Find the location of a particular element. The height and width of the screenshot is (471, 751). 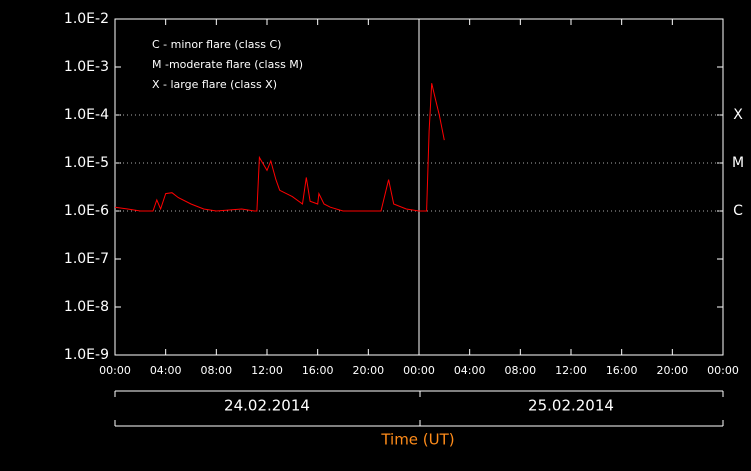

legend-text: X - large flare (class X) is located at coordinates (214, 84).